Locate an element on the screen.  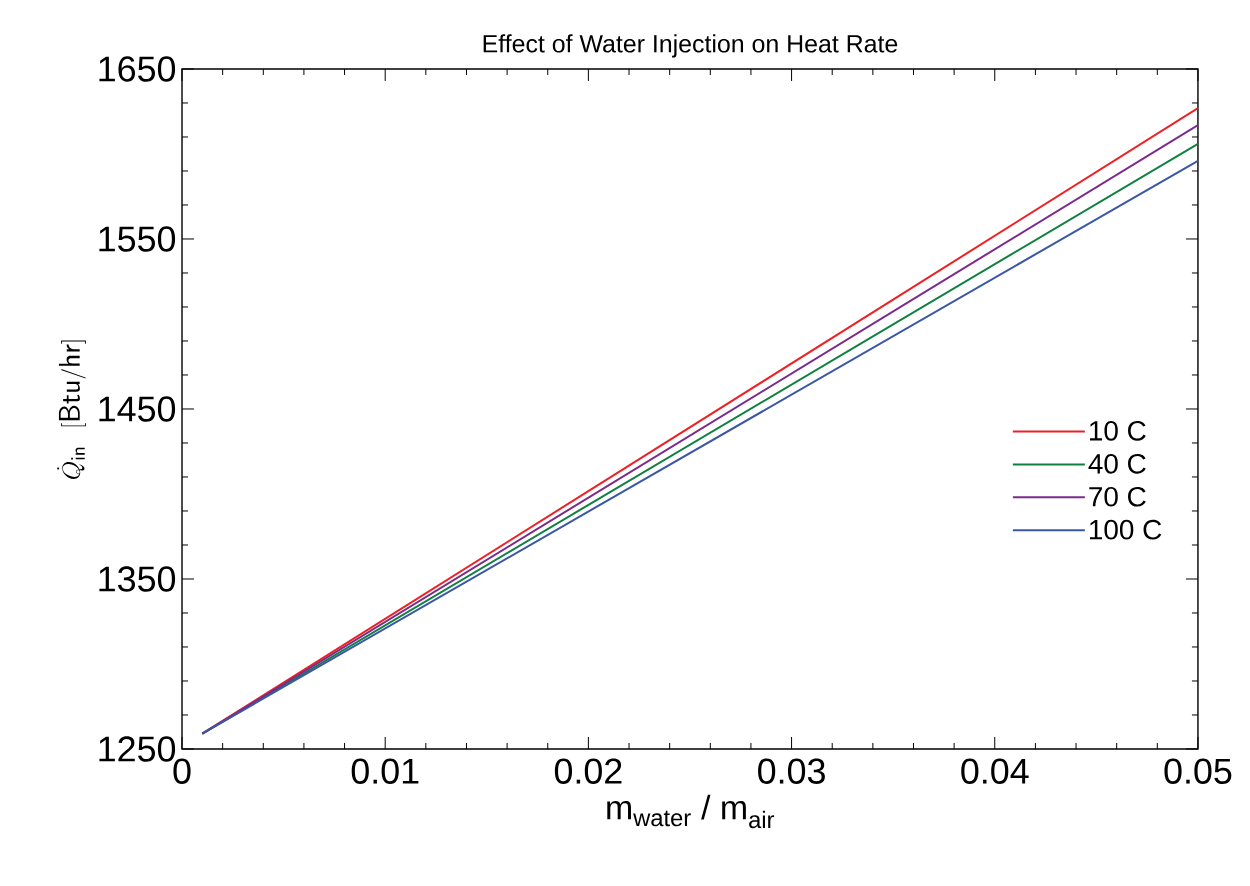
legend-label: 100 C is located at coordinates (1125, 529).